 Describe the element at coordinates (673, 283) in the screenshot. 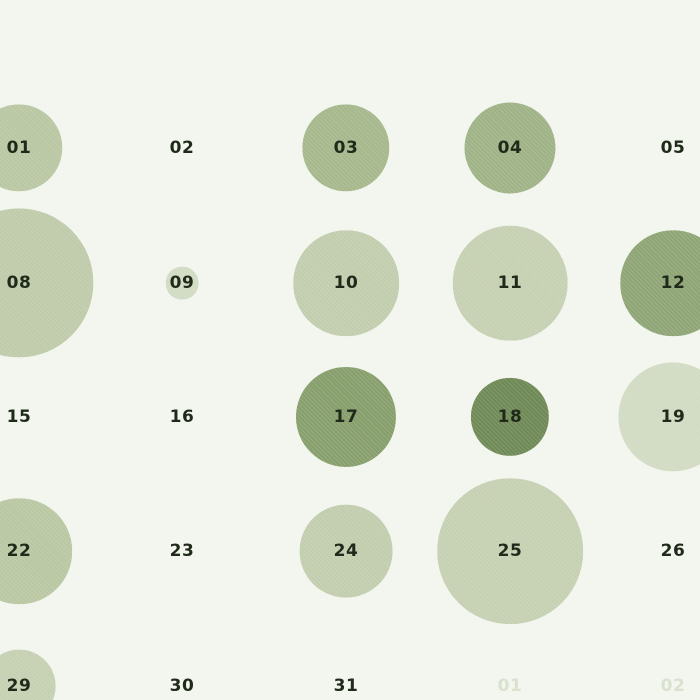

I see `day-number: 12` at that location.